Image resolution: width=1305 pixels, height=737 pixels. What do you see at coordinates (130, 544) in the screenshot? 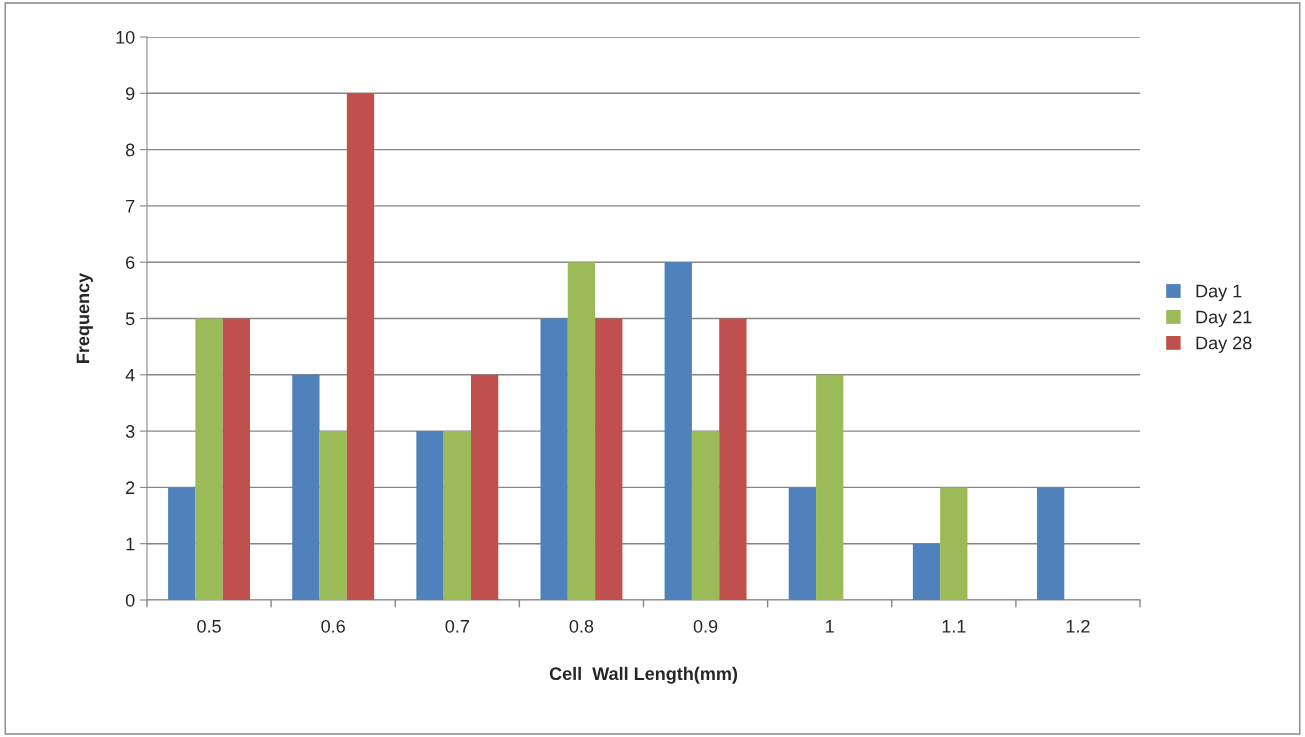
I see `y-tick-label: 1` at bounding box center [130, 544].